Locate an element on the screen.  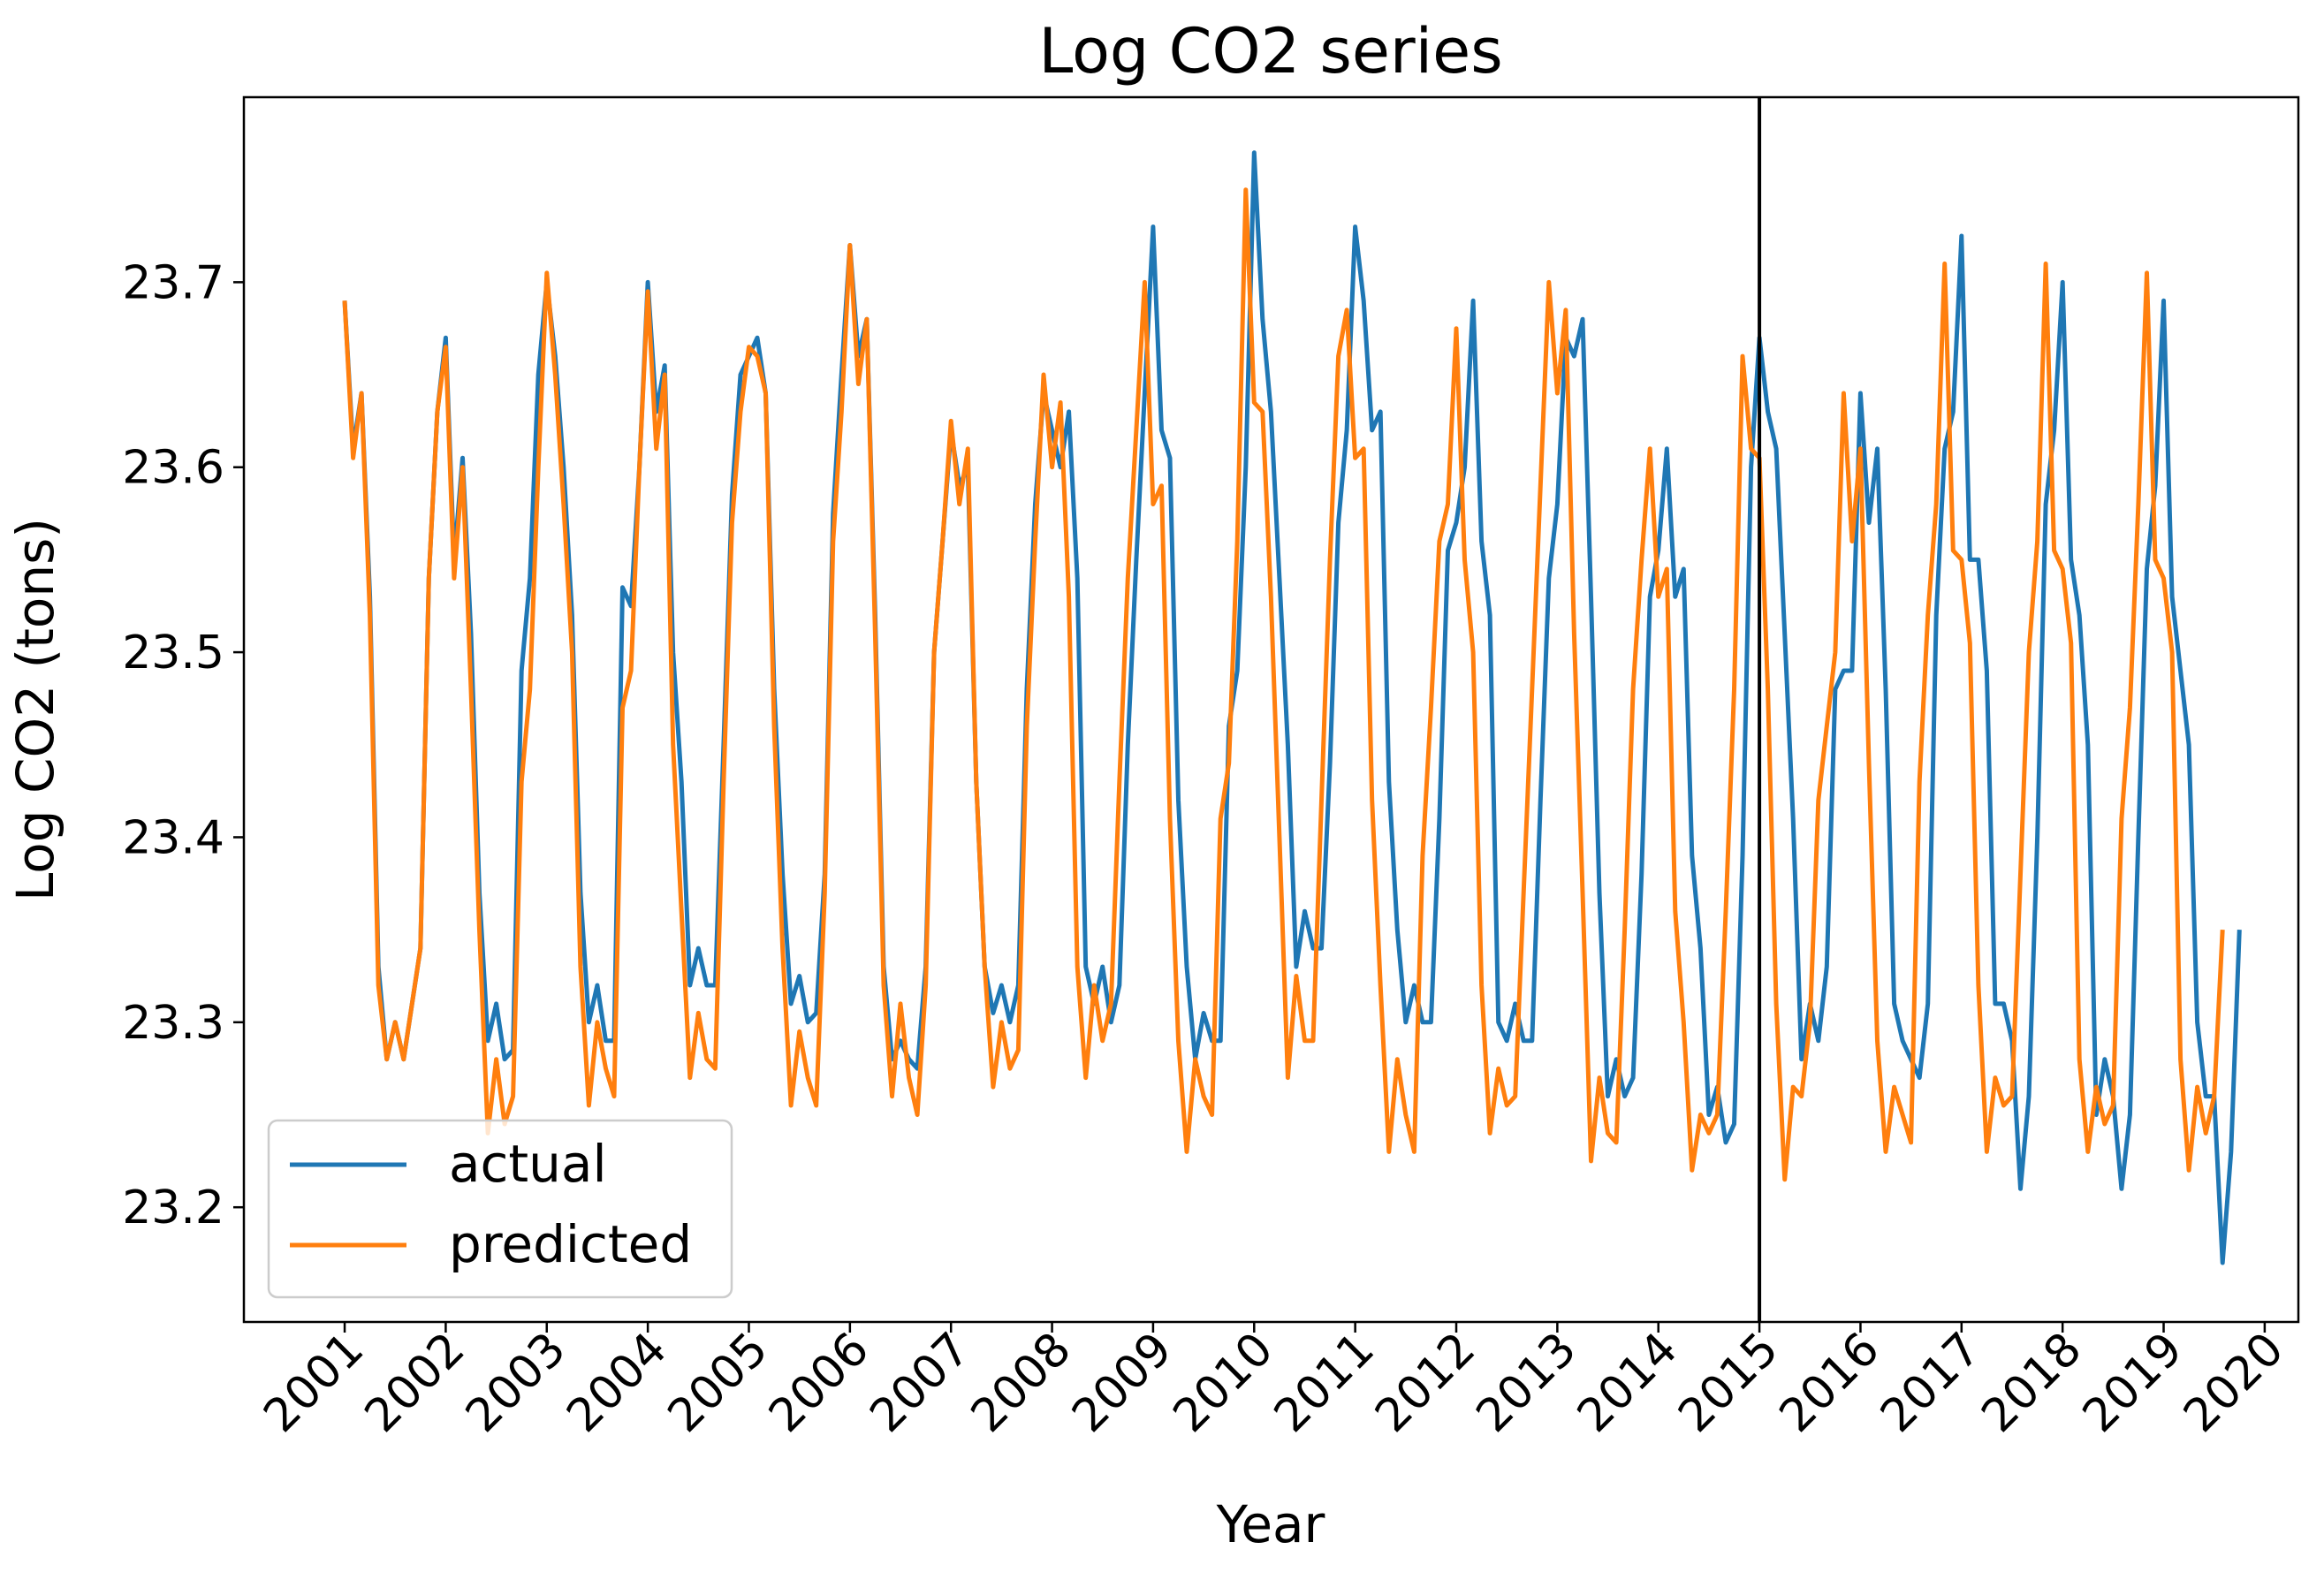
y-tick-label: 23.6 is located at coordinates (173, 468).